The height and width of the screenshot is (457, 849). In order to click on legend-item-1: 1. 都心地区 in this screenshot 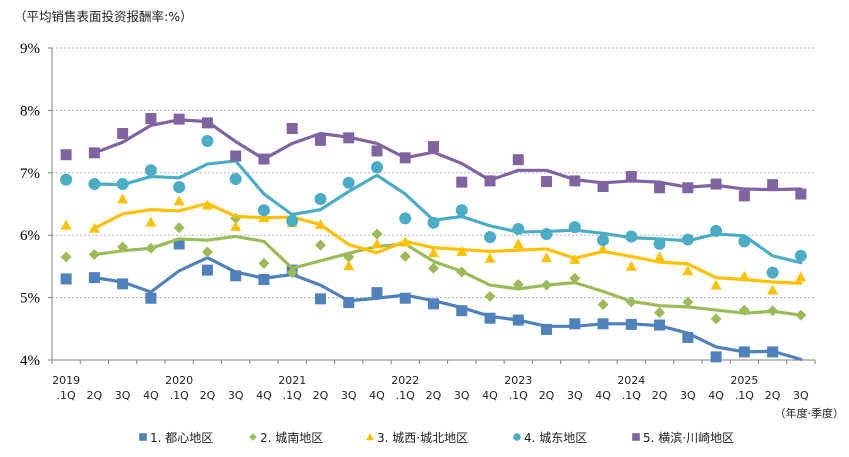, I will do `click(176, 438)`.